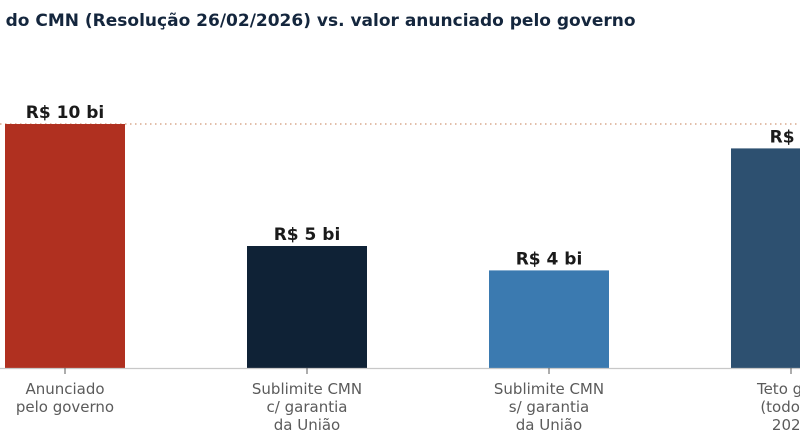  Describe the element at coordinates (307, 425) in the screenshot. I see `x-tick-label-1-line-2: da União` at that location.